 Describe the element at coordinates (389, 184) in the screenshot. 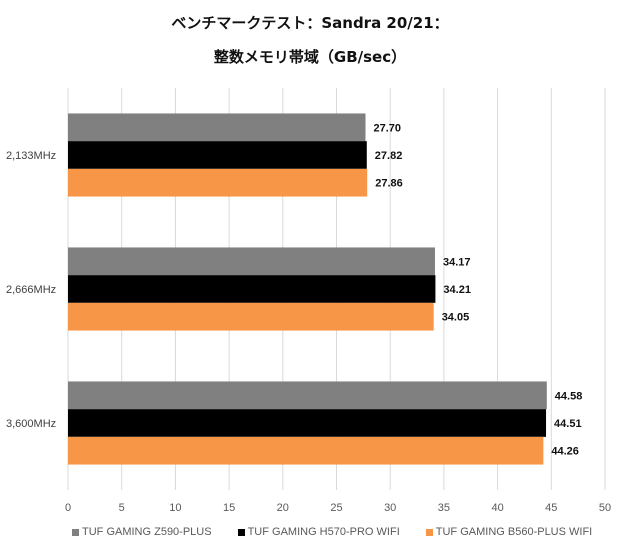

I see `data-label: 27.86` at that location.